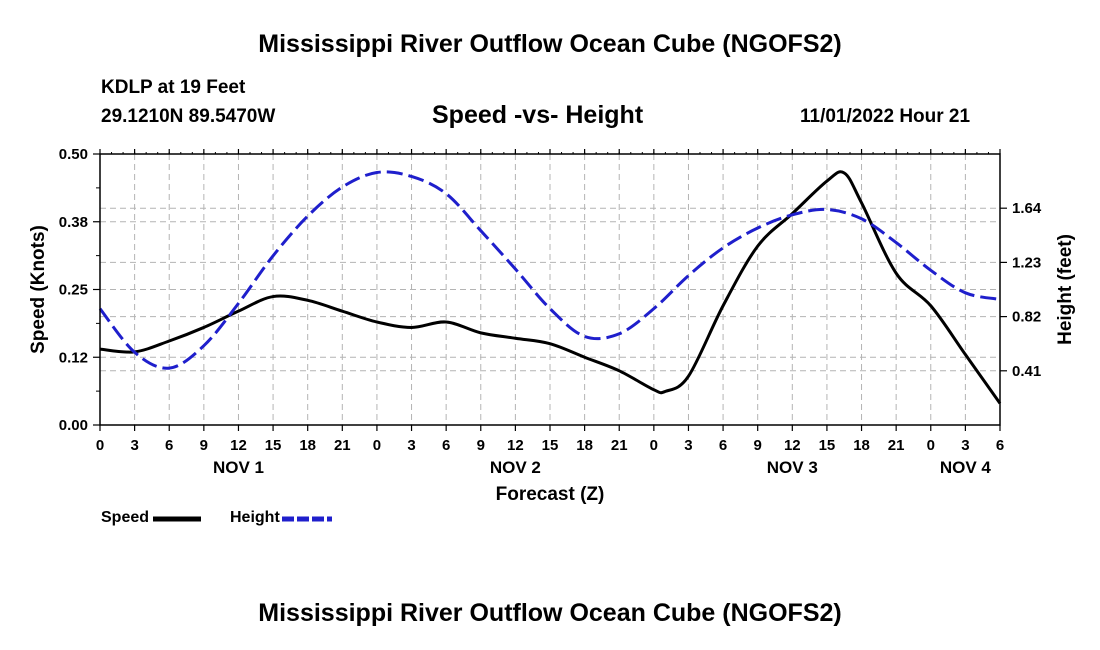 The height and width of the screenshot is (650, 1100). What do you see at coordinates (966, 467) in the screenshot?
I see `day-label: NOV 4` at bounding box center [966, 467].